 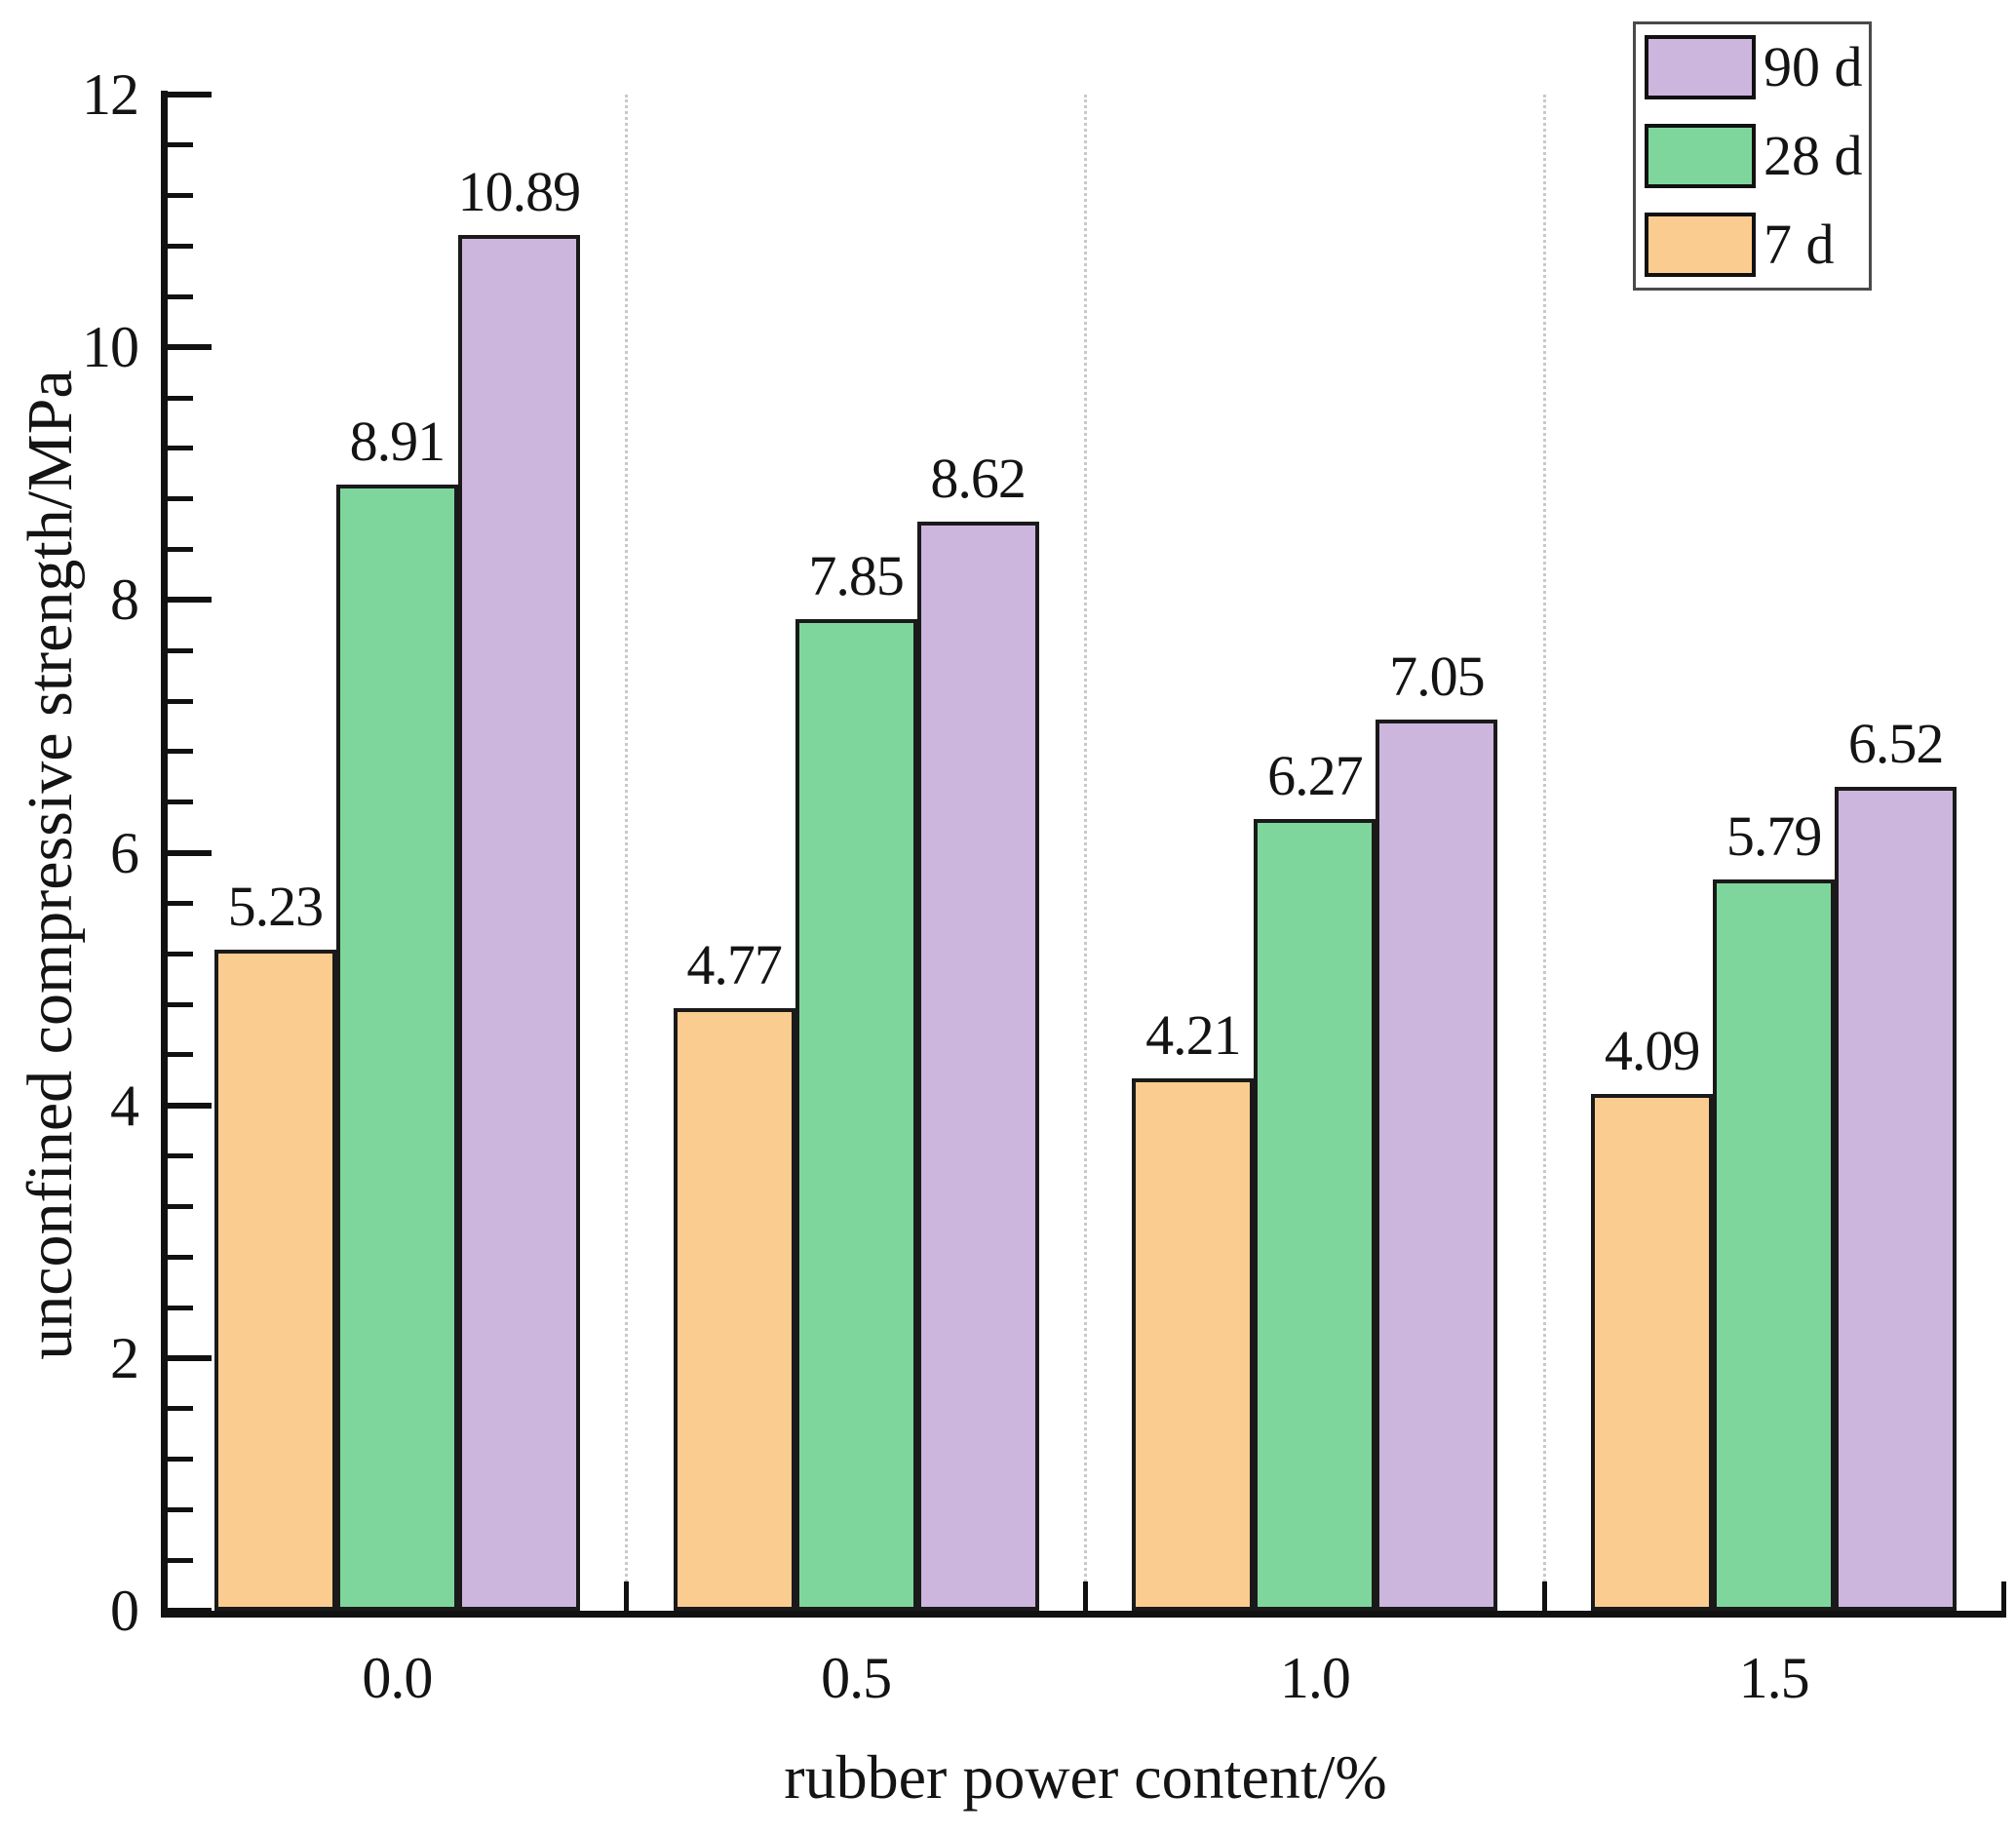 What do you see at coordinates (124, 1105) in the screenshot?
I see `y-tick-label: 4` at bounding box center [124, 1105].